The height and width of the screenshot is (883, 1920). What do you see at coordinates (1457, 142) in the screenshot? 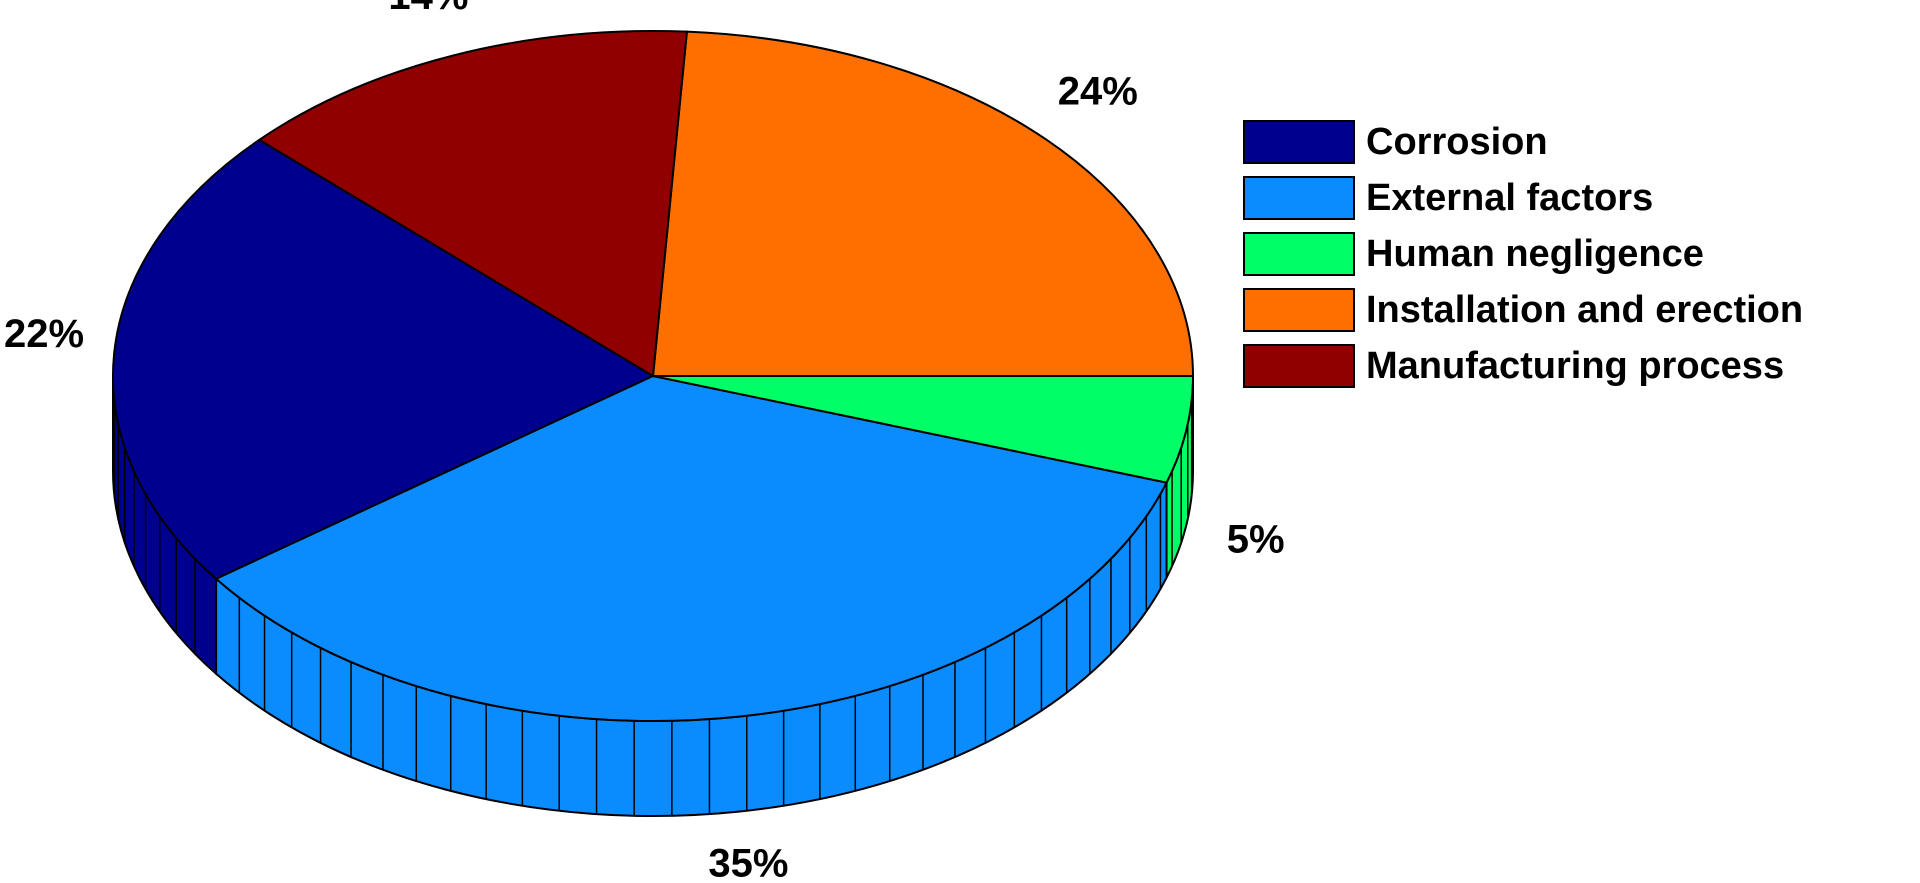
I see `legend-label: Corrosion` at bounding box center [1457, 142].